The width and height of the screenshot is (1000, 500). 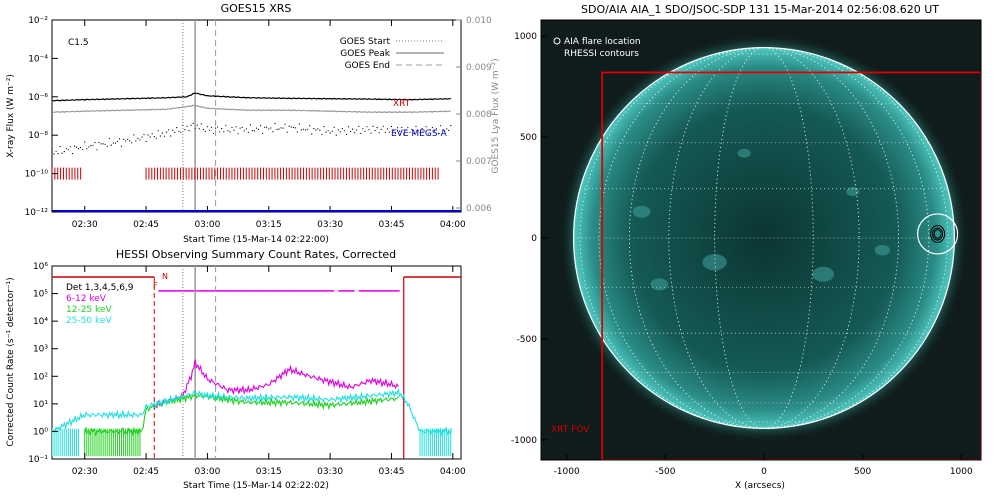 I want to click on goes-x-tick-label: 03:00, so click(x=207, y=225).